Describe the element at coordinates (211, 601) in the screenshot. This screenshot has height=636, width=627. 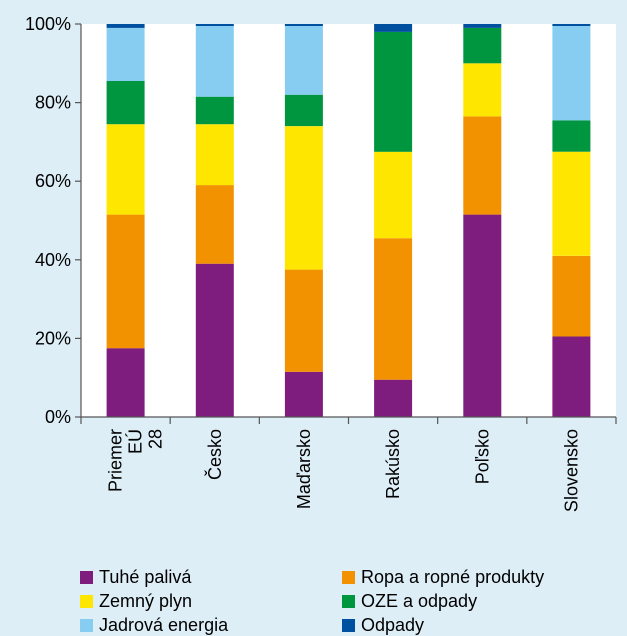
I see `legend-item-zemny-plyn: Zemný plyn` at that location.